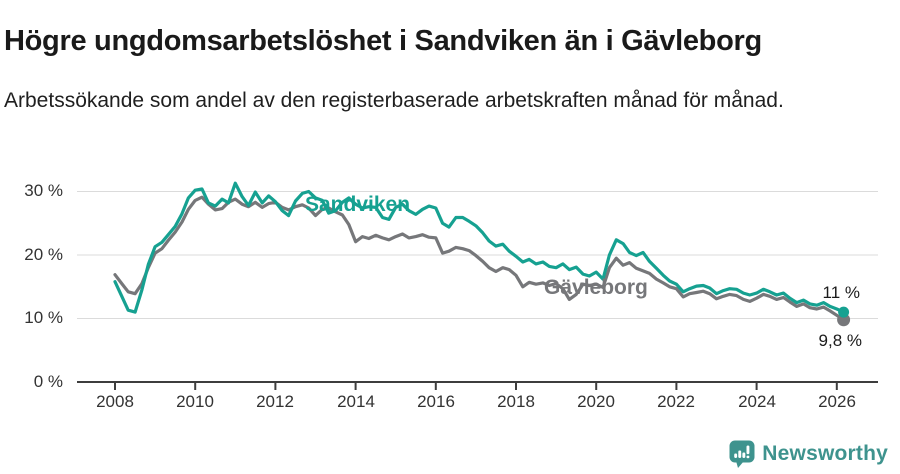 The width and height of the screenshot is (900, 474). I want to click on series-label-gavleborg: Gävleborg, so click(596, 287).